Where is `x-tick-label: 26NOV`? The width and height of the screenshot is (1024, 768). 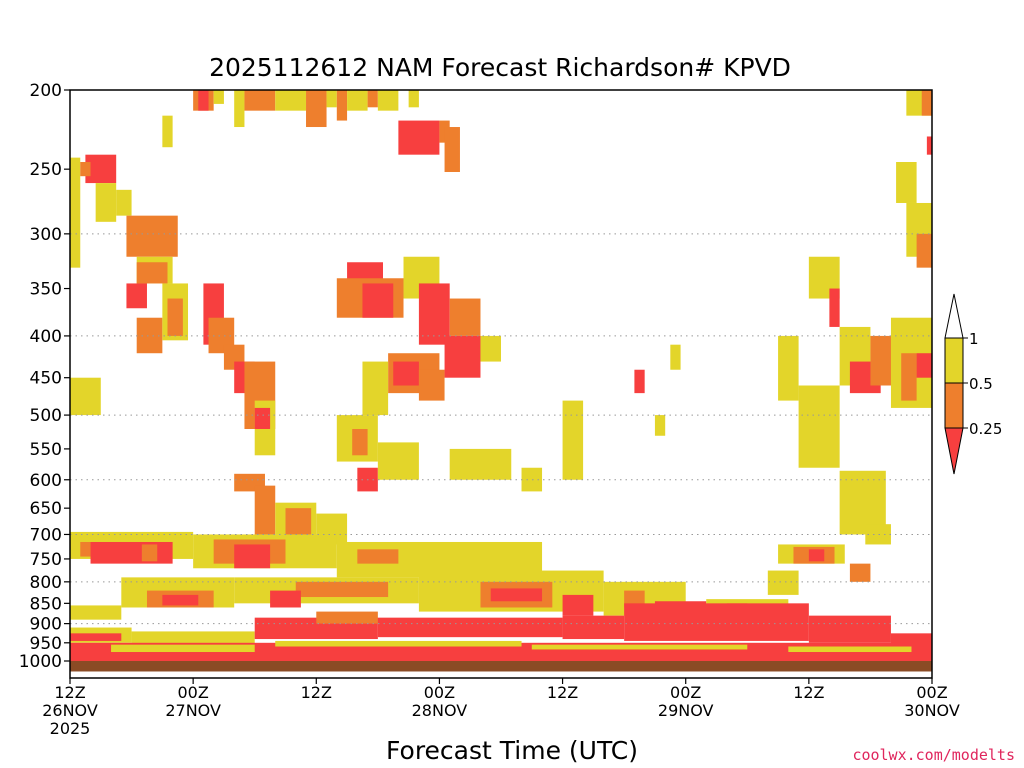
x-tick-label: 26NOV is located at coordinates (70, 710).